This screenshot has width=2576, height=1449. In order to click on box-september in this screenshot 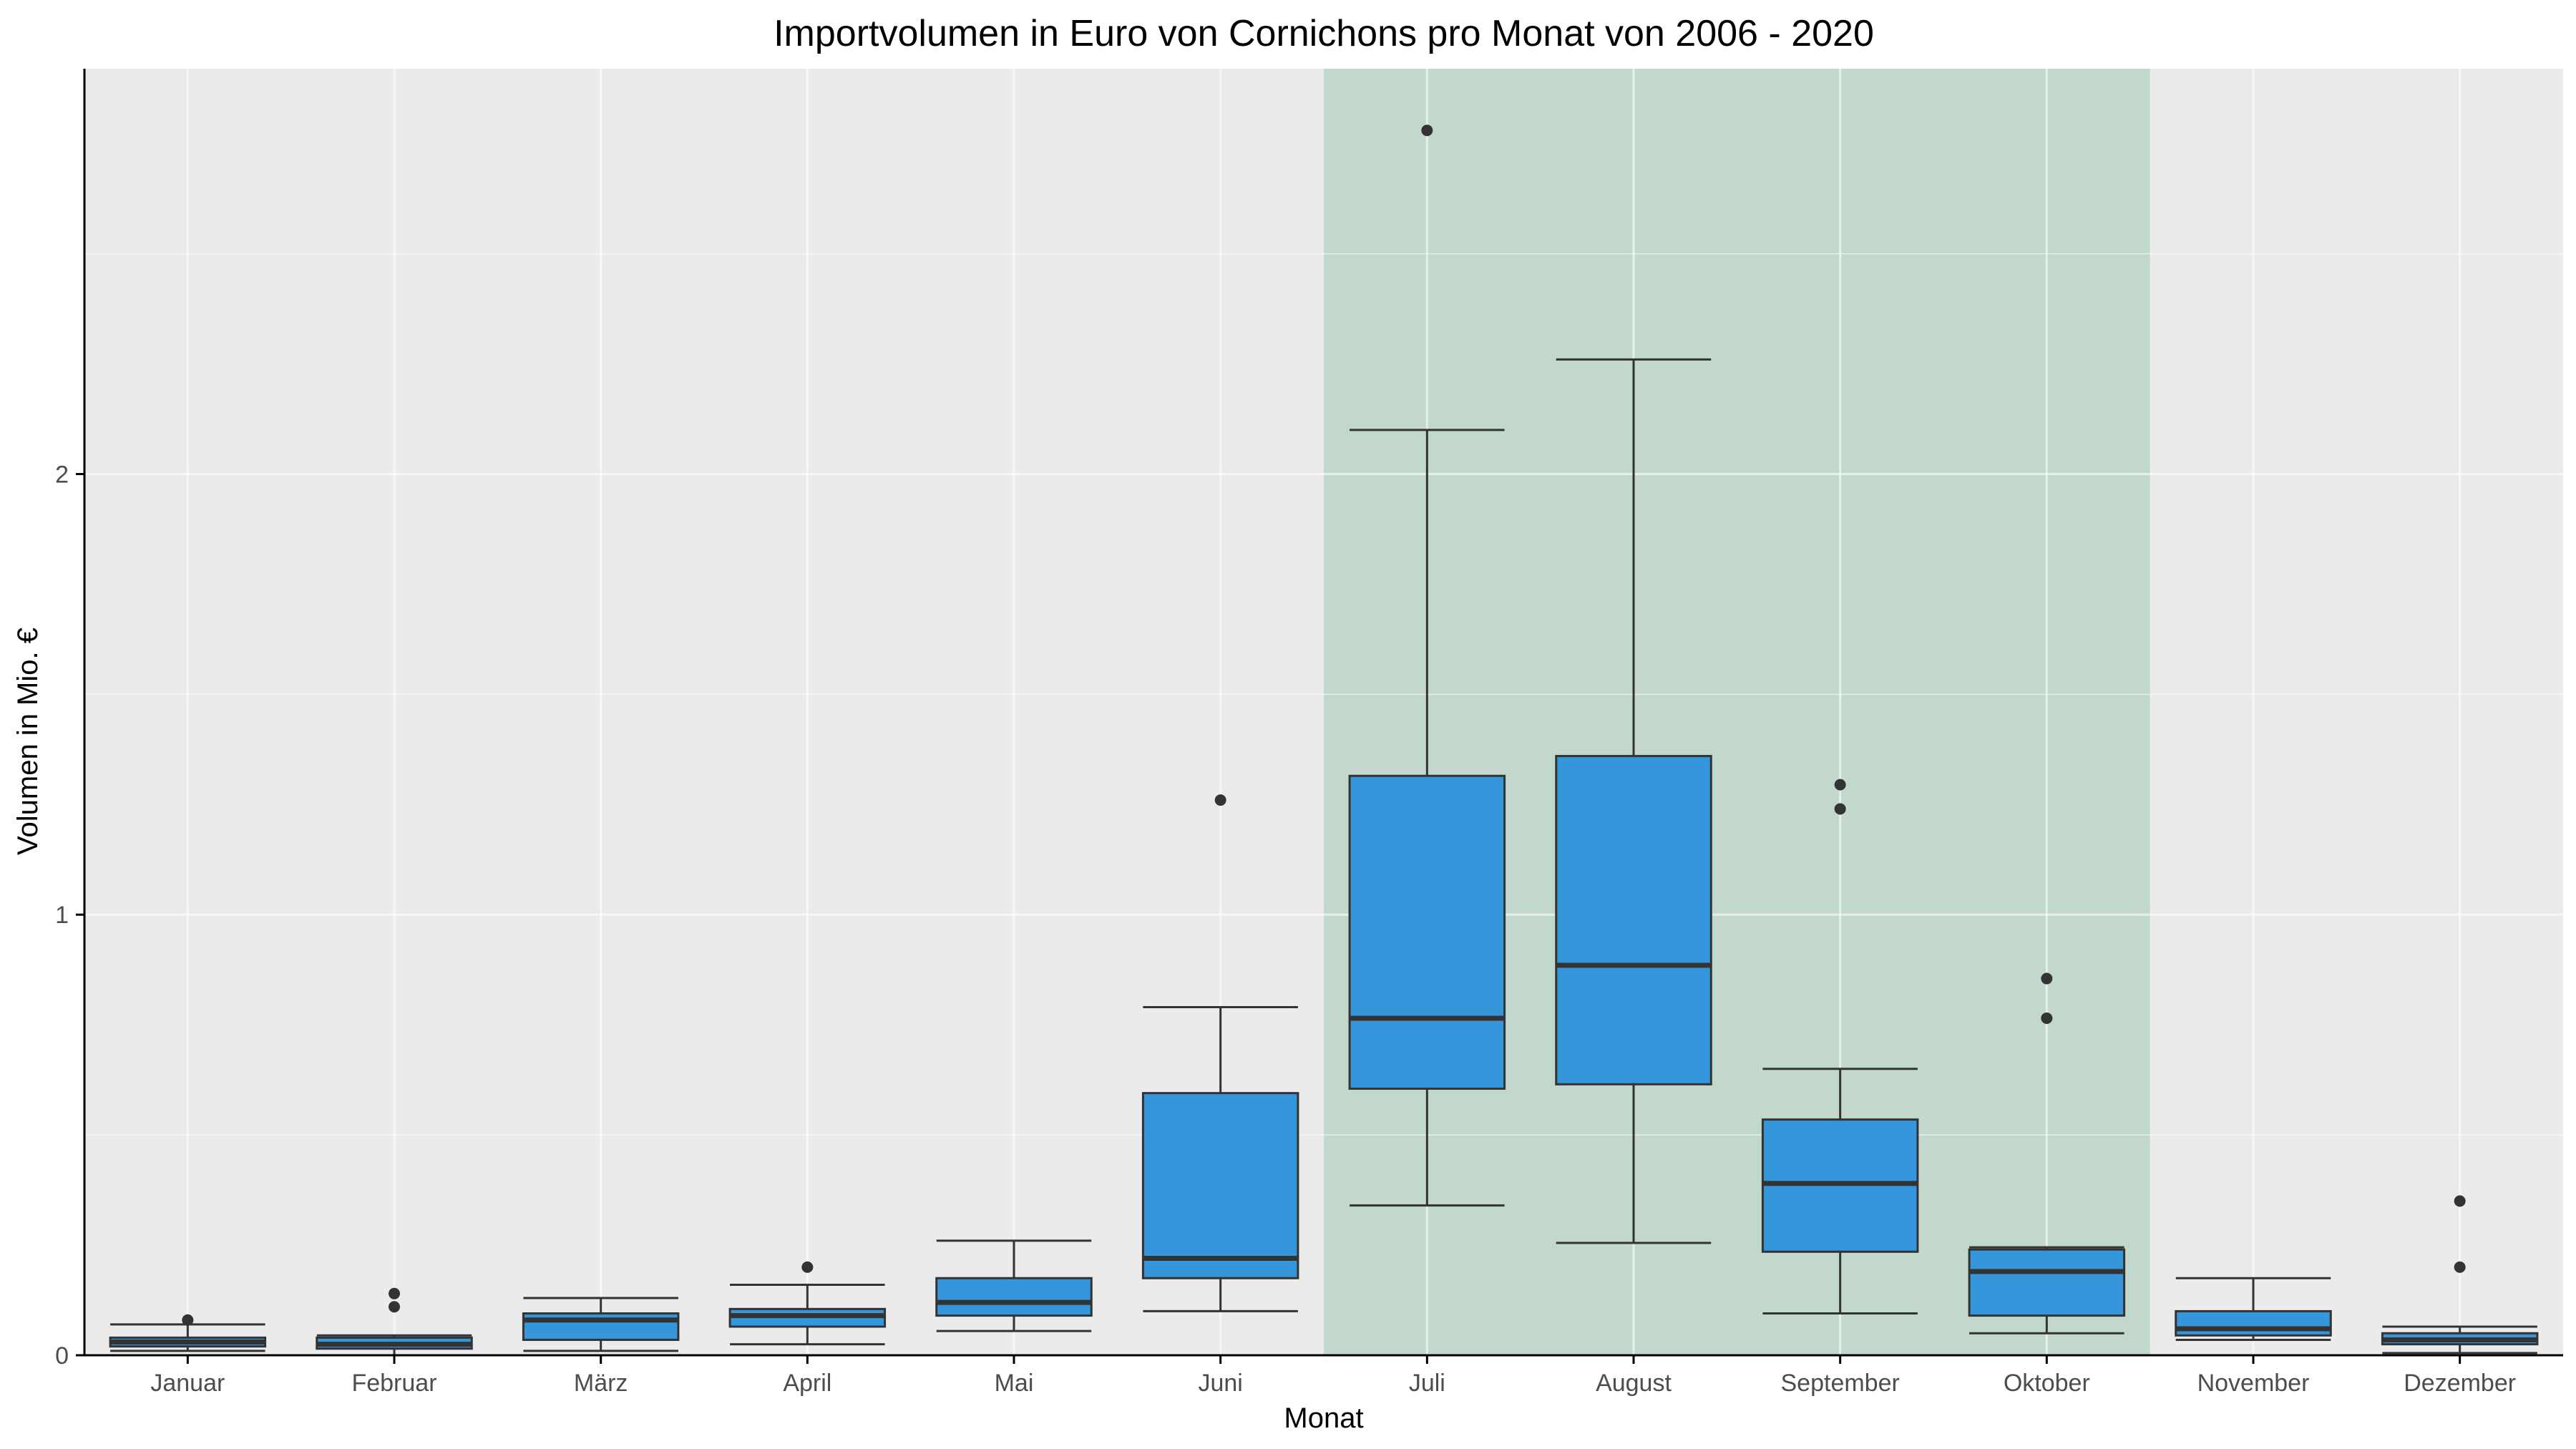, I will do `click(1840, 1047)`.